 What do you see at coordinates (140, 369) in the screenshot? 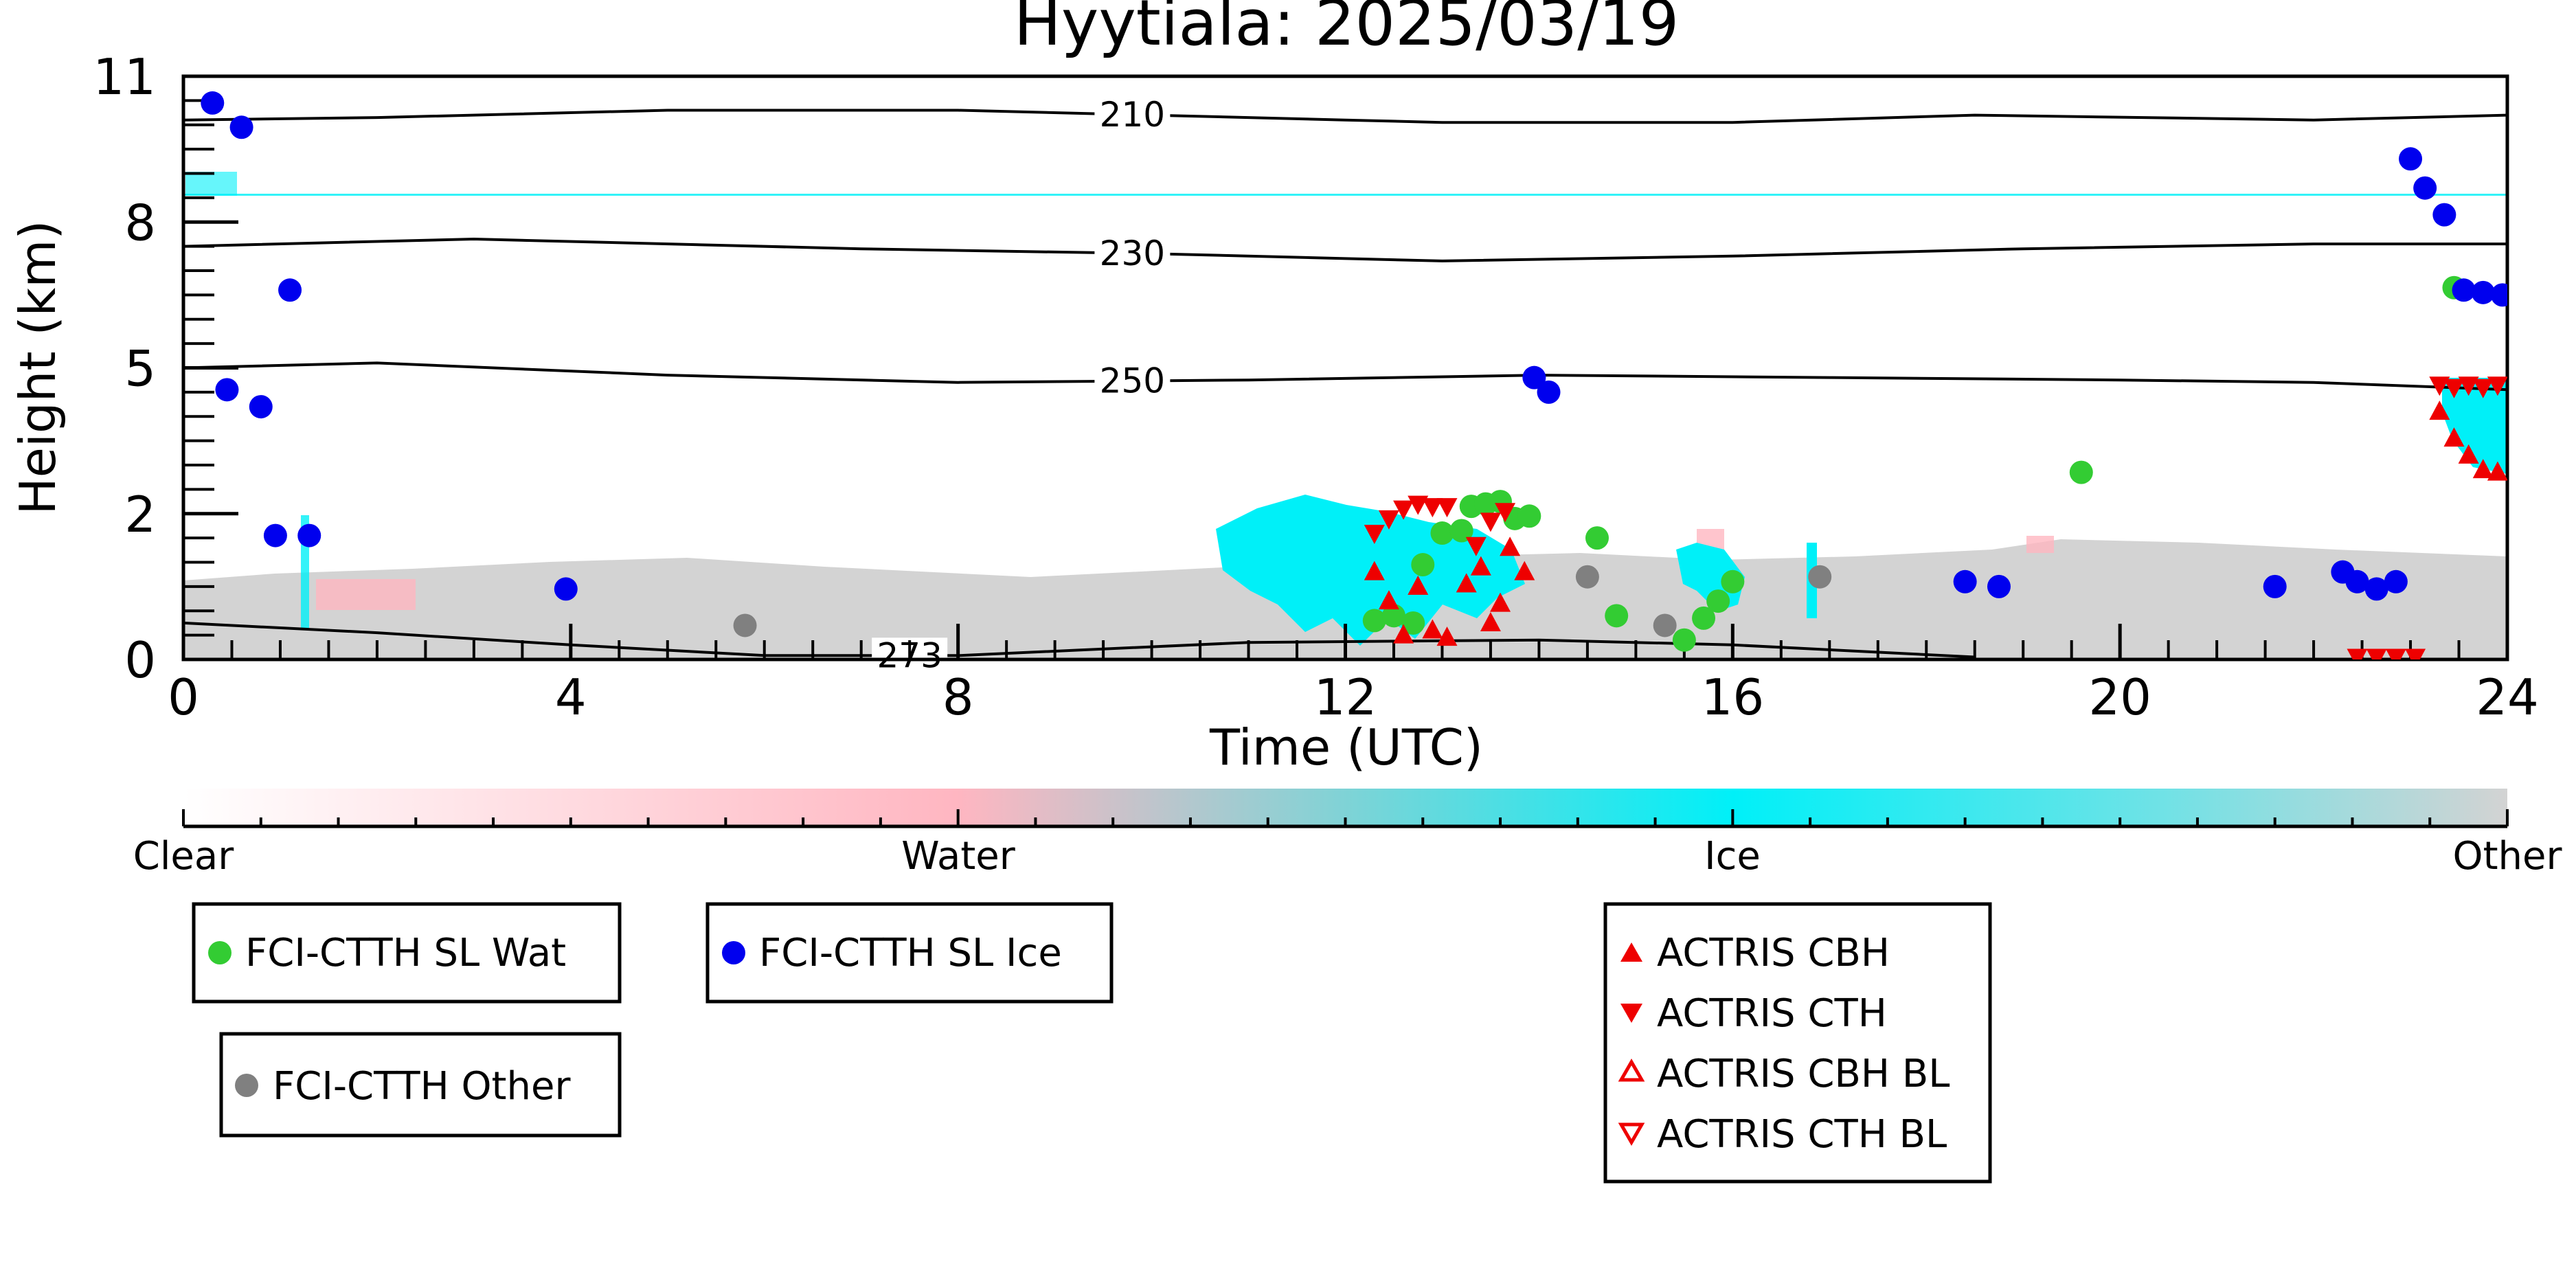
I see `y-tick-label: 5` at bounding box center [140, 369].